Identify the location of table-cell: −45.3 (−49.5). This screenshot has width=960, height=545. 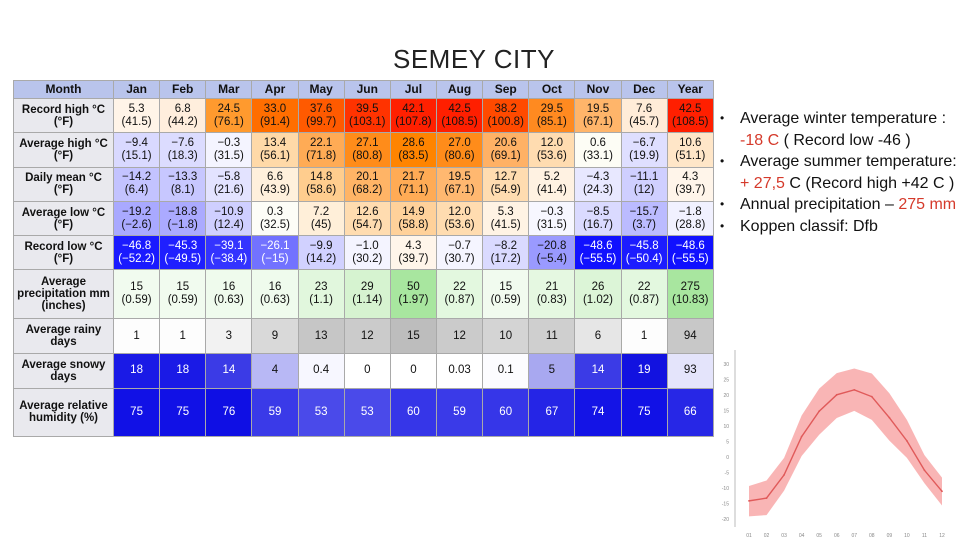
(183, 253).